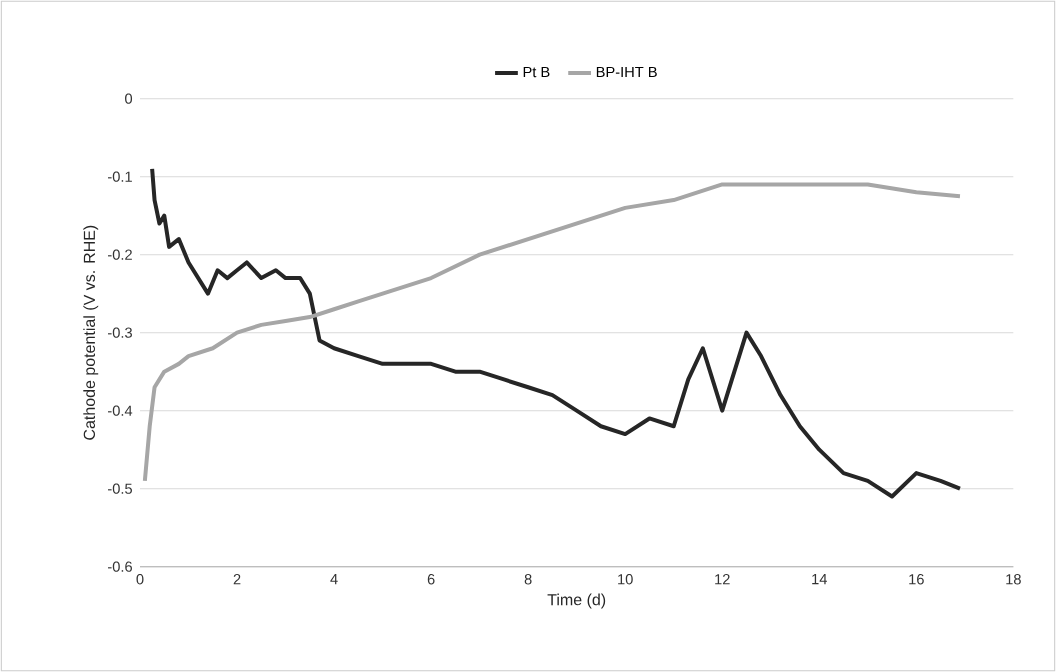 This screenshot has width=1056, height=672. What do you see at coordinates (120, 254) in the screenshot?
I see `y-tick-label: -0.2` at bounding box center [120, 254].